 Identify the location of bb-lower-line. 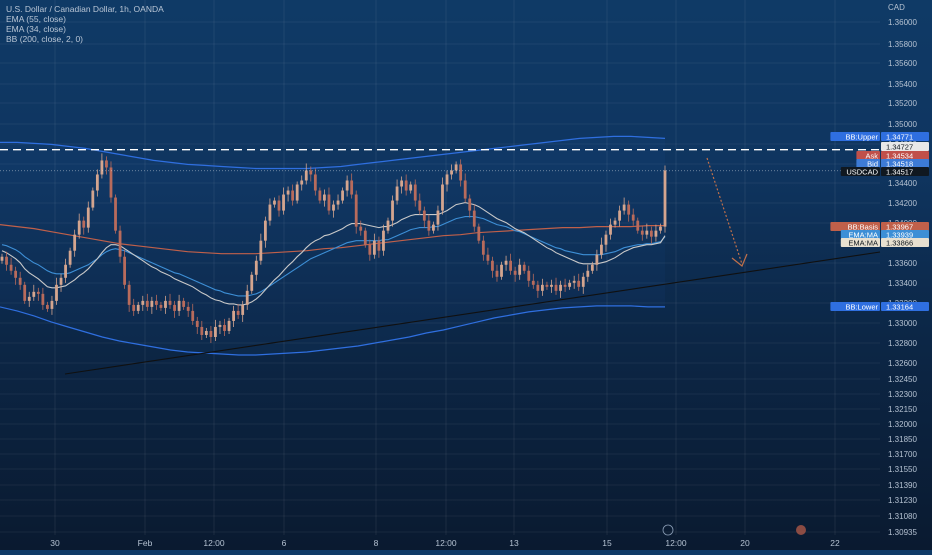
(332, 330).